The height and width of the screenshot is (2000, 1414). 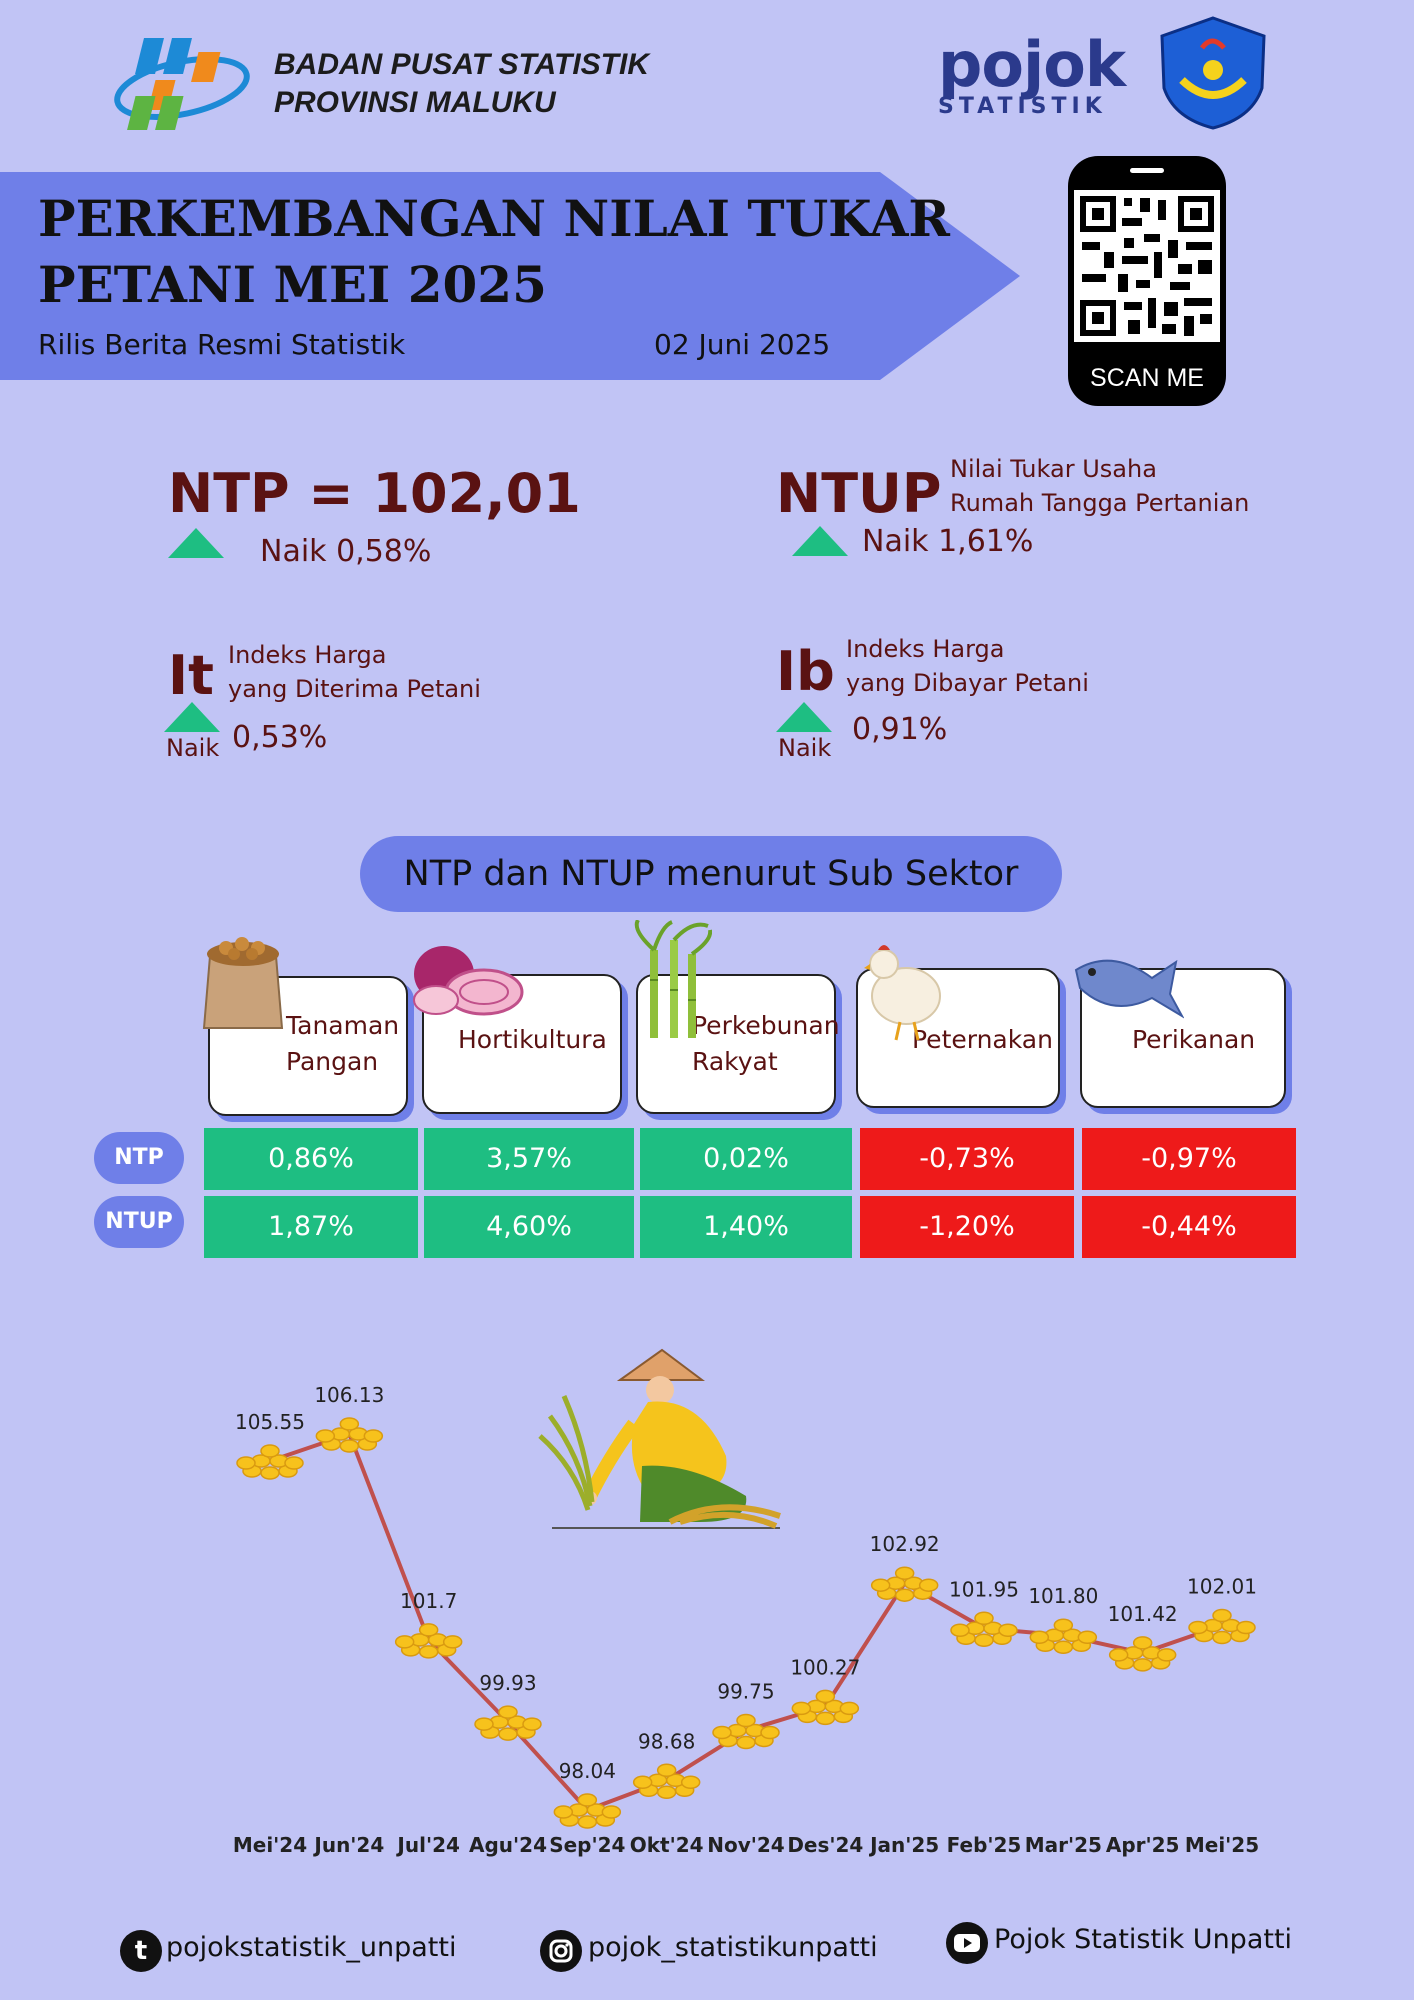 What do you see at coordinates (415, 102) in the screenshot?
I see `org-line2: PROVINSI MALUKU` at bounding box center [415, 102].